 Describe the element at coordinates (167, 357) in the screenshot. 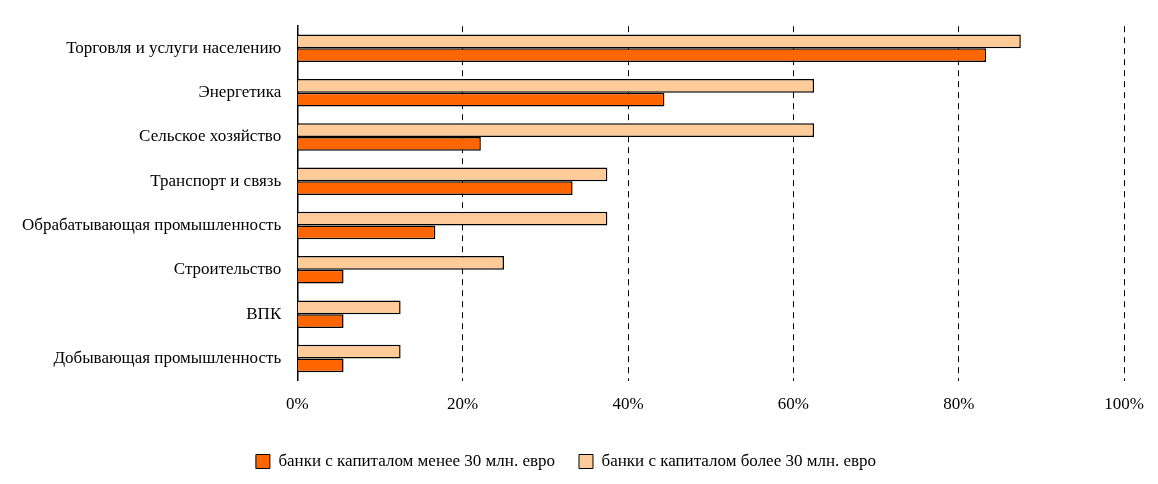

I see `y-tick-label: Добывающая промышленность` at that location.